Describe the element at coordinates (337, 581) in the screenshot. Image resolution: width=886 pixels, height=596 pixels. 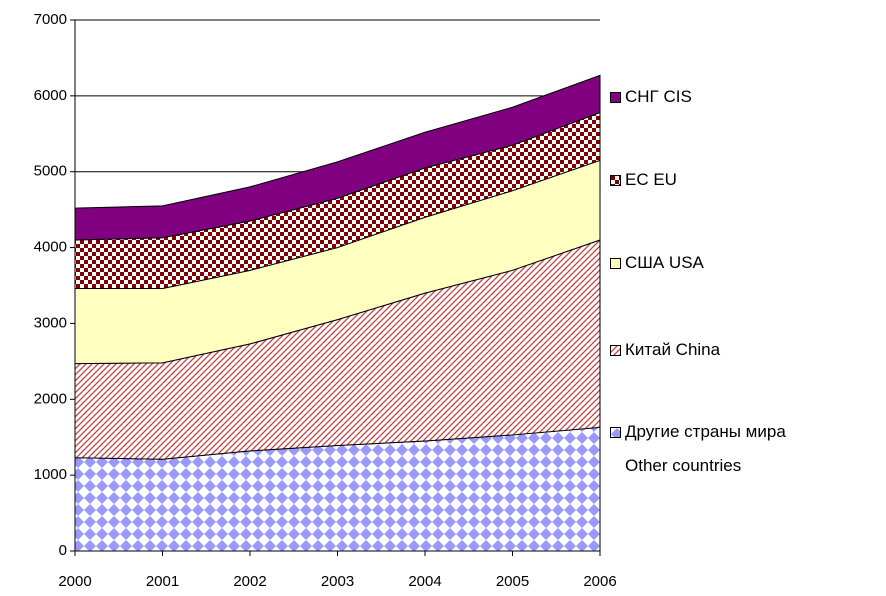
I see `x-tick-label: 2003` at that location.